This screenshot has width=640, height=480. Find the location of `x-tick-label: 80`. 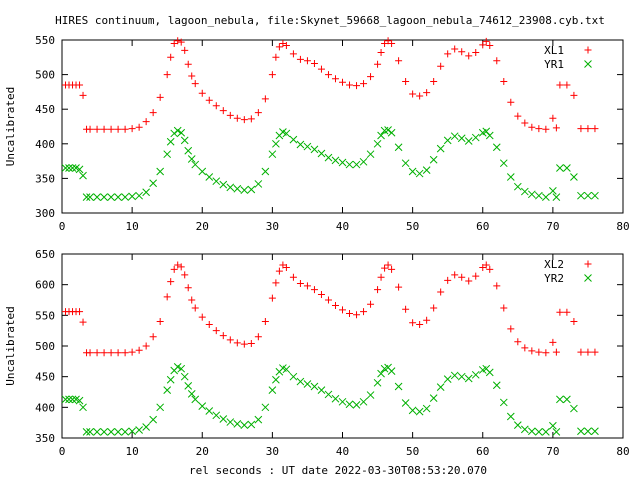

x-tick-label: 80 is located at coordinates (622, 451).